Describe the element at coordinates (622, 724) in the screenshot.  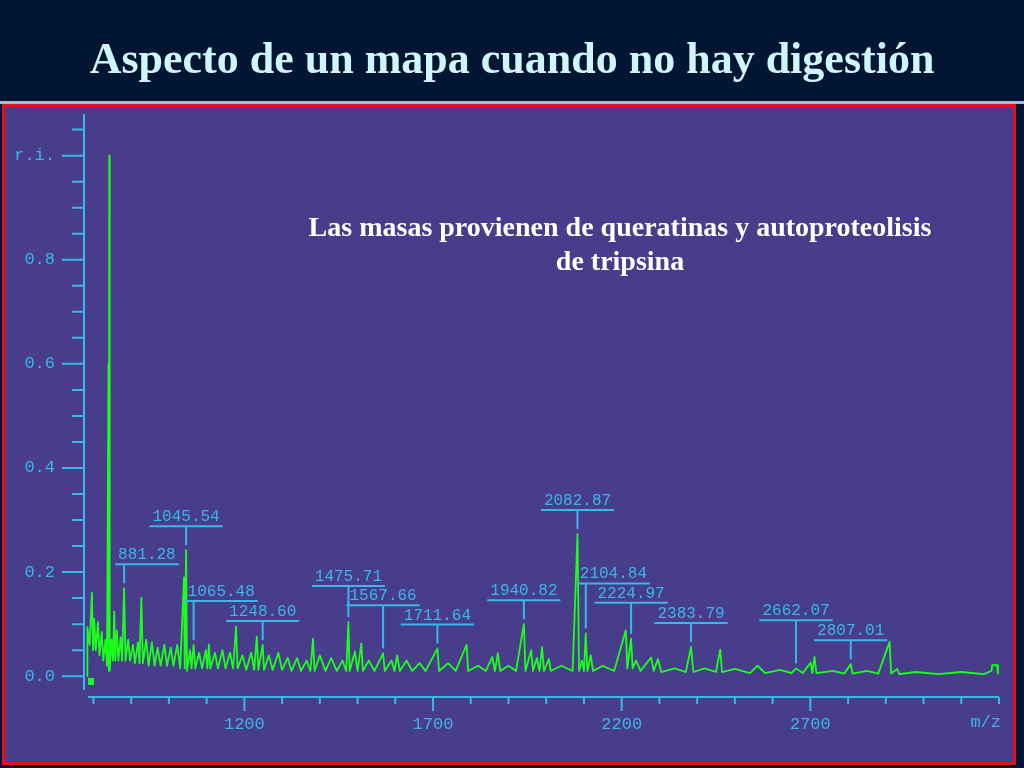
I see `x-tick-label: 2200` at that location.